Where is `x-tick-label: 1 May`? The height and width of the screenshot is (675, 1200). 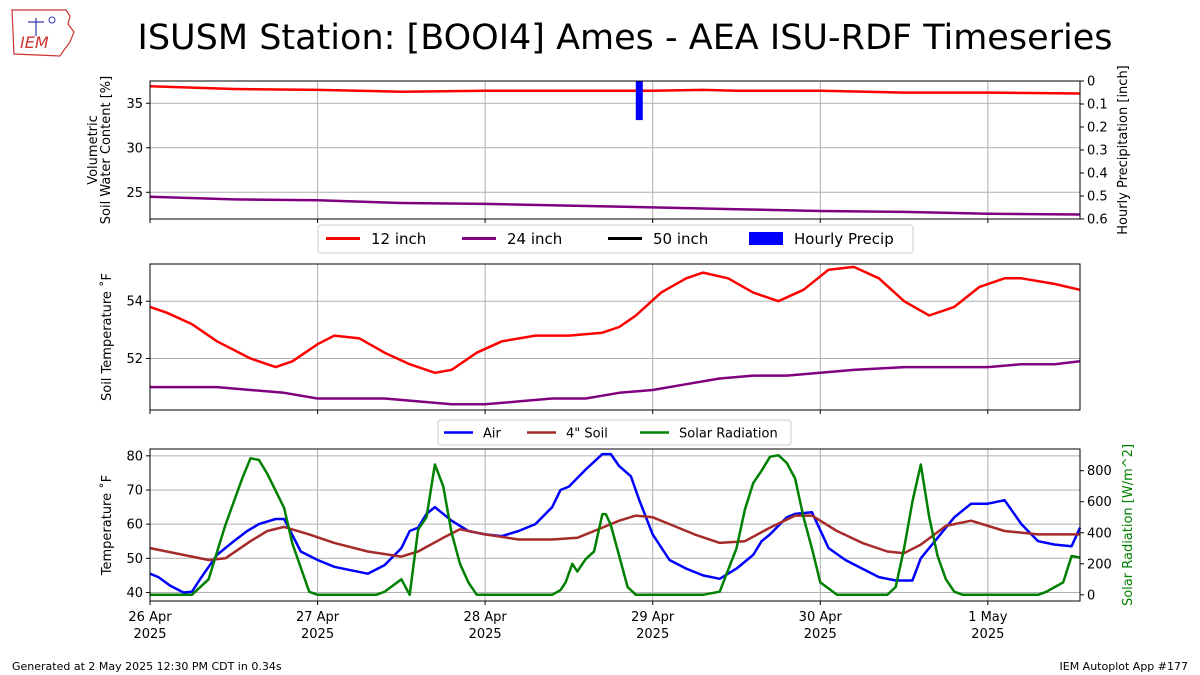
x-tick-label: 1 May is located at coordinates (988, 617).